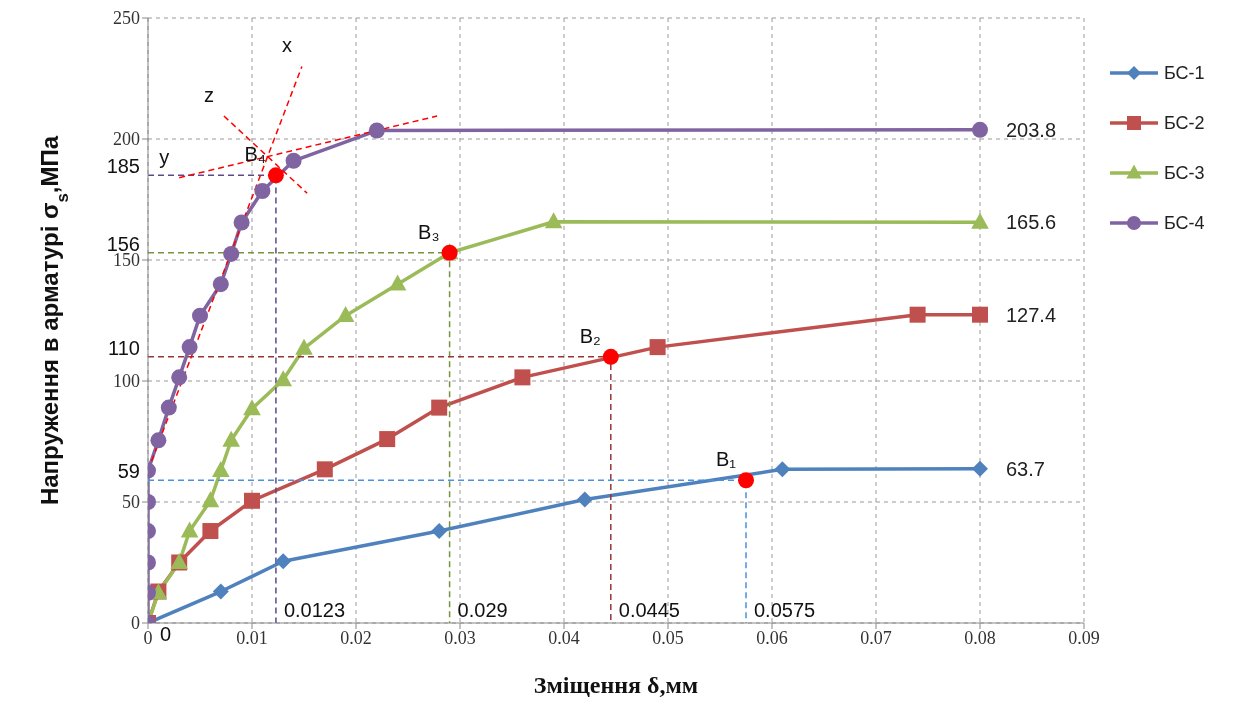 Image resolution: width=1237 pixels, height=721 pixels. Describe the element at coordinates (123, 166) in the screenshot. I see `annotation: 185` at that location.